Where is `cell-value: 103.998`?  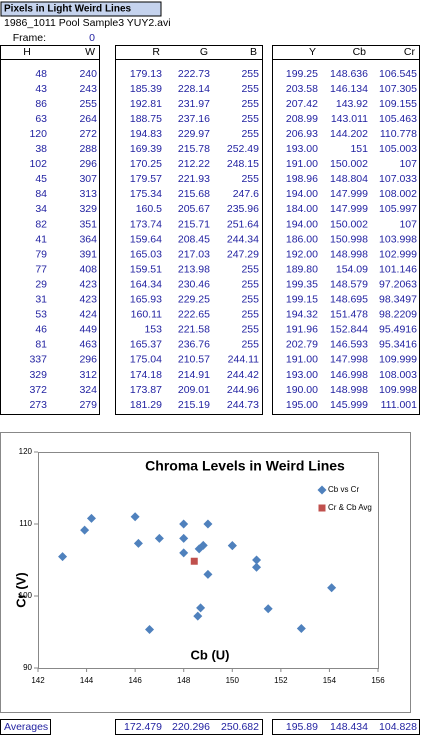
cell-value: 103.998 is located at coordinates (398, 239).